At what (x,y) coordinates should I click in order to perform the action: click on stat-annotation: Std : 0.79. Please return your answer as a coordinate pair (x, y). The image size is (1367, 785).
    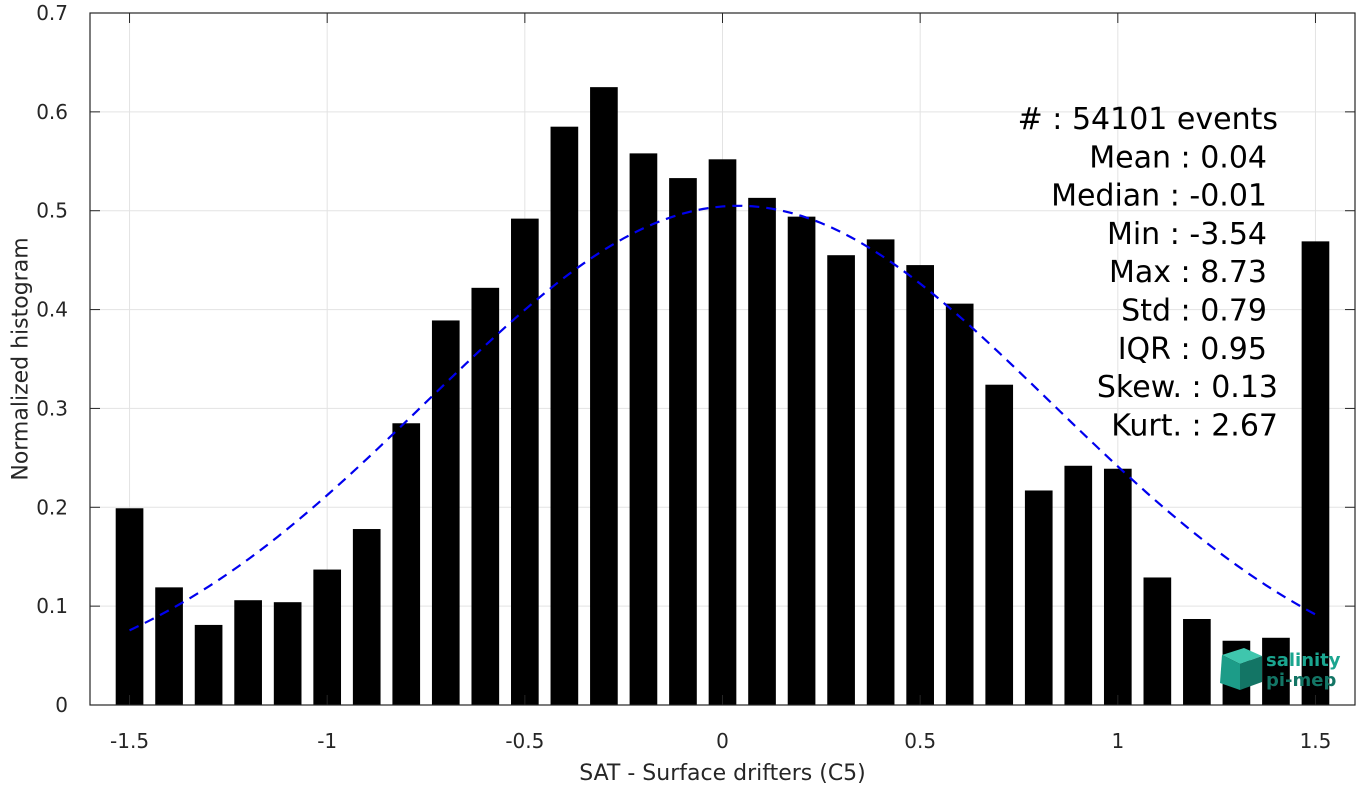
    Looking at the image, I should click on (1194, 311).